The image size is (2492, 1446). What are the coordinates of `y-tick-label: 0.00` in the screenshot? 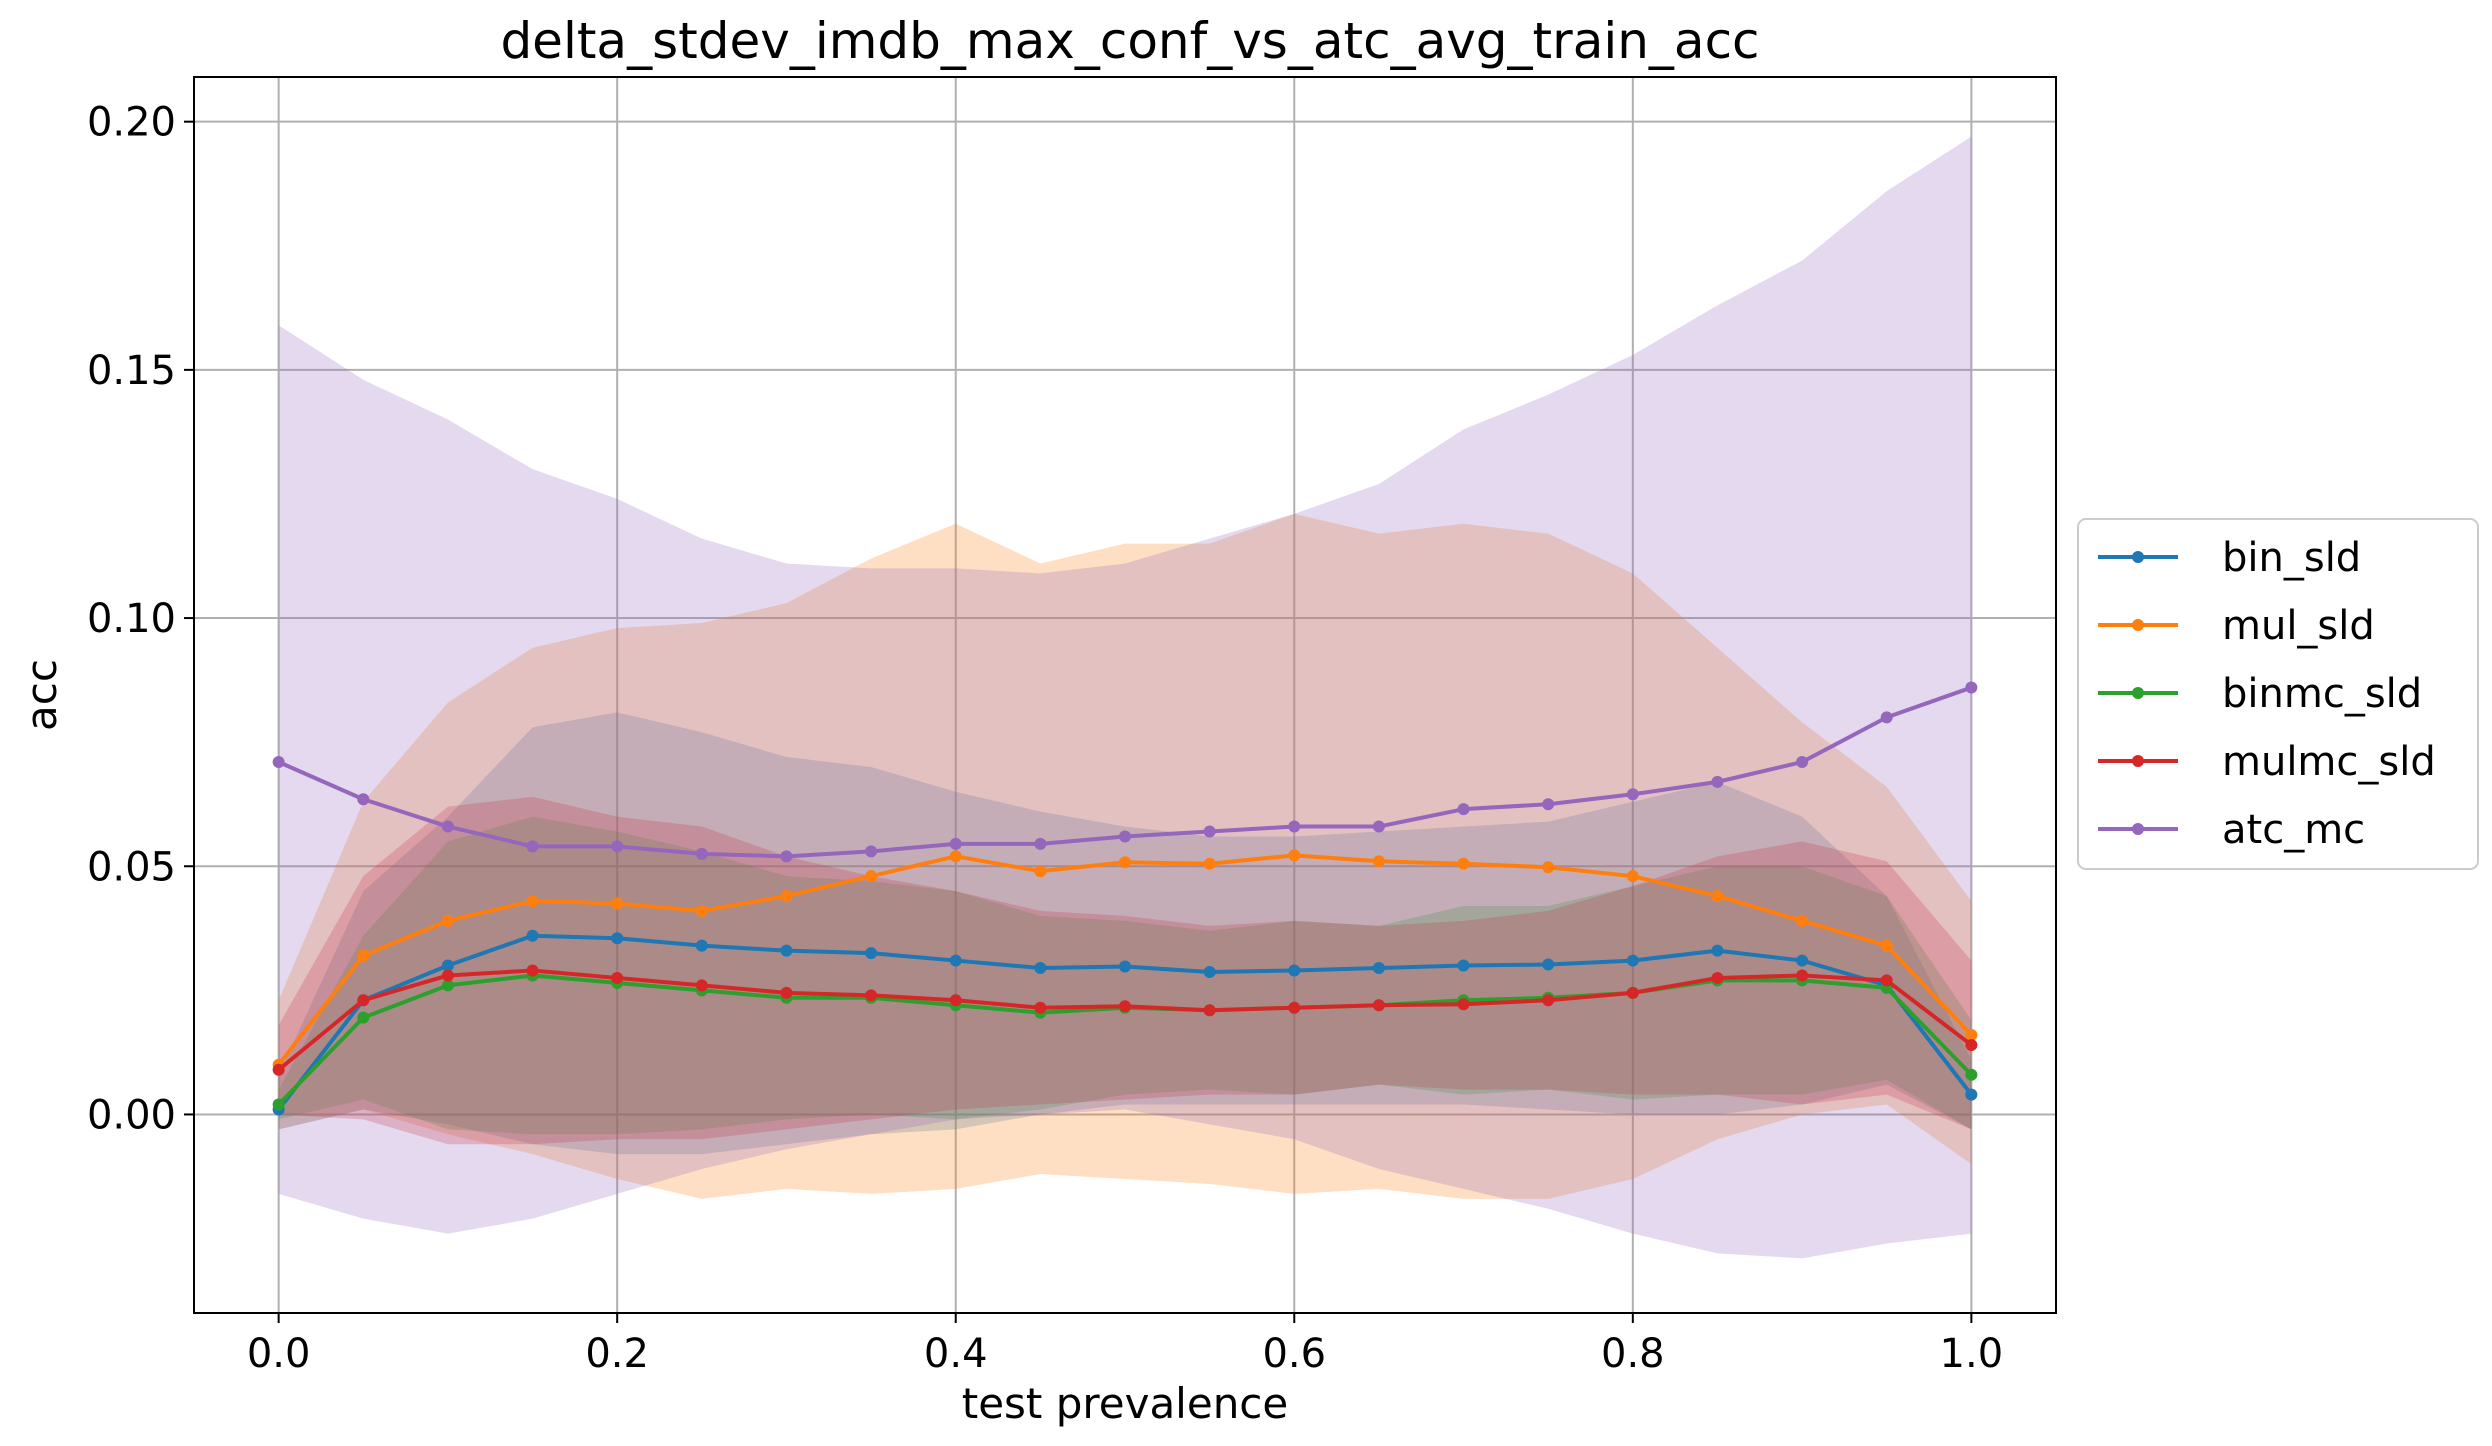 It's located at (131, 1115).